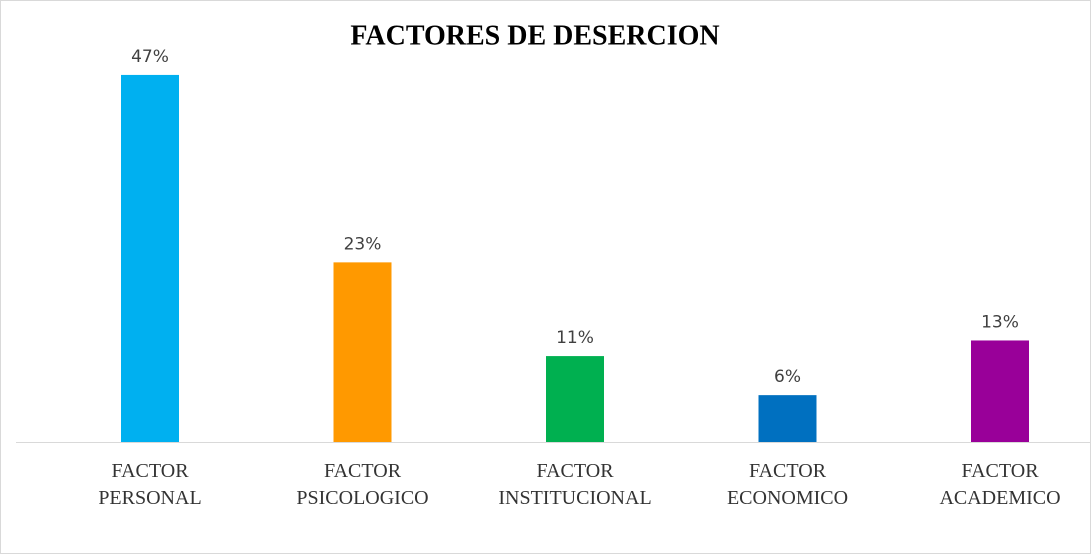 The width and height of the screenshot is (1091, 554). What do you see at coordinates (363, 244) in the screenshot?
I see `data-label: 23%` at bounding box center [363, 244].